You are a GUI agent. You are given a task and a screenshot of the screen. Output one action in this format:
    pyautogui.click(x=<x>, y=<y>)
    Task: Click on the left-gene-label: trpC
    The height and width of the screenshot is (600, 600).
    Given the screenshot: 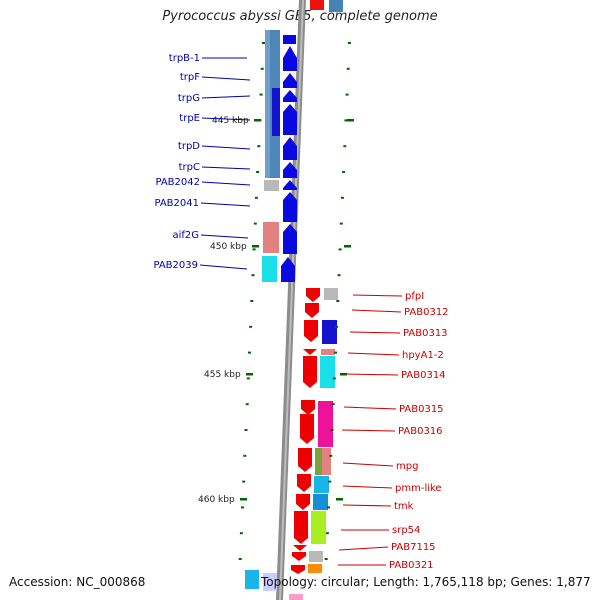 What is the action you would take?
    pyautogui.click(x=189, y=167)
    